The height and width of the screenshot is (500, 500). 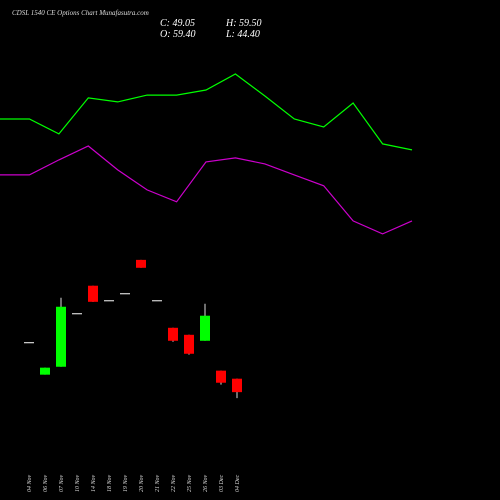 I want to click on x-tick-label: 14 Nov, so click(x=93, y=483).